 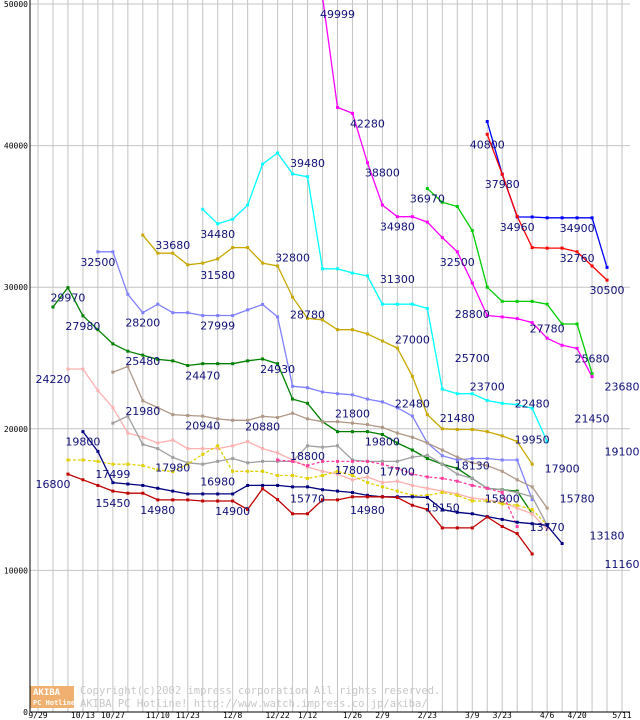 What do you see at coordinates (532, 404) in the screenshot?
I see `data-label: 22480` at bounding box center [532, 404].